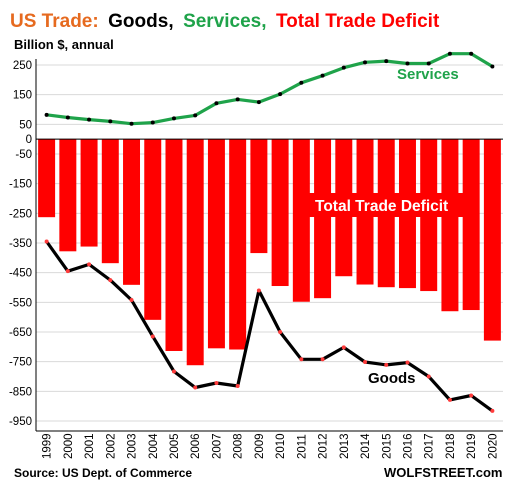 The image size is (509, 486). What do you see at coordinates (493, 446) in the screenshot?
I see `x-tick-label: 2020` at bounding box center [493, 446].